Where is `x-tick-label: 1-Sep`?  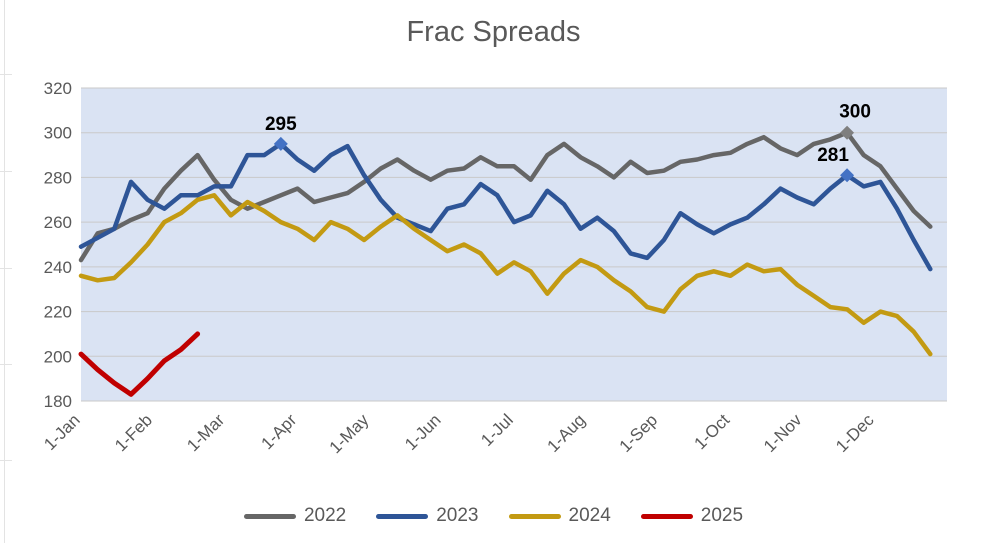
x-tick-label: 1-Sep is located at coordinates (639, 433).